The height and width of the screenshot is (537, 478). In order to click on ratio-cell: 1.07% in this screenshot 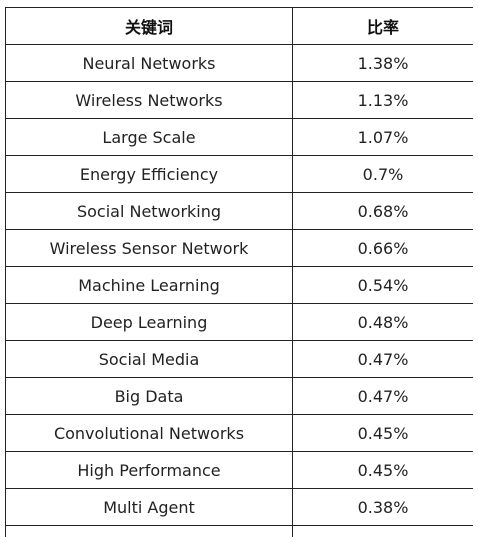, I will do `click(383, 137)`.